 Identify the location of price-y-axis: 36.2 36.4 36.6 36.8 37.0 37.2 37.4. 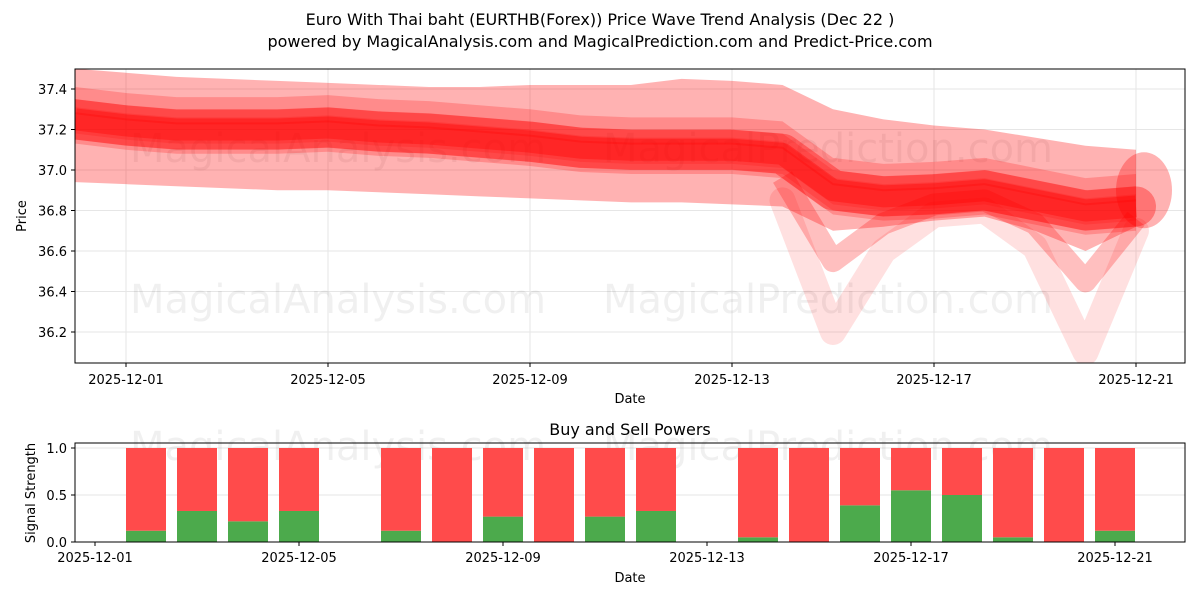
(56, 212).